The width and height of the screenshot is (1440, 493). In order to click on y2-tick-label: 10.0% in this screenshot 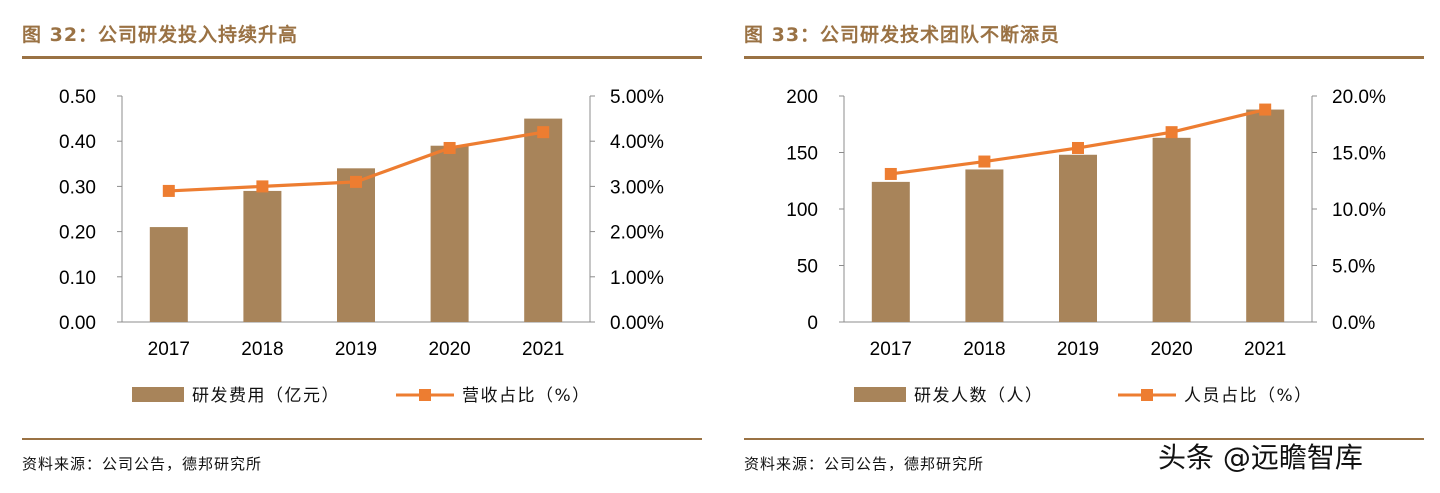, I will do `click(1359, 210)`.